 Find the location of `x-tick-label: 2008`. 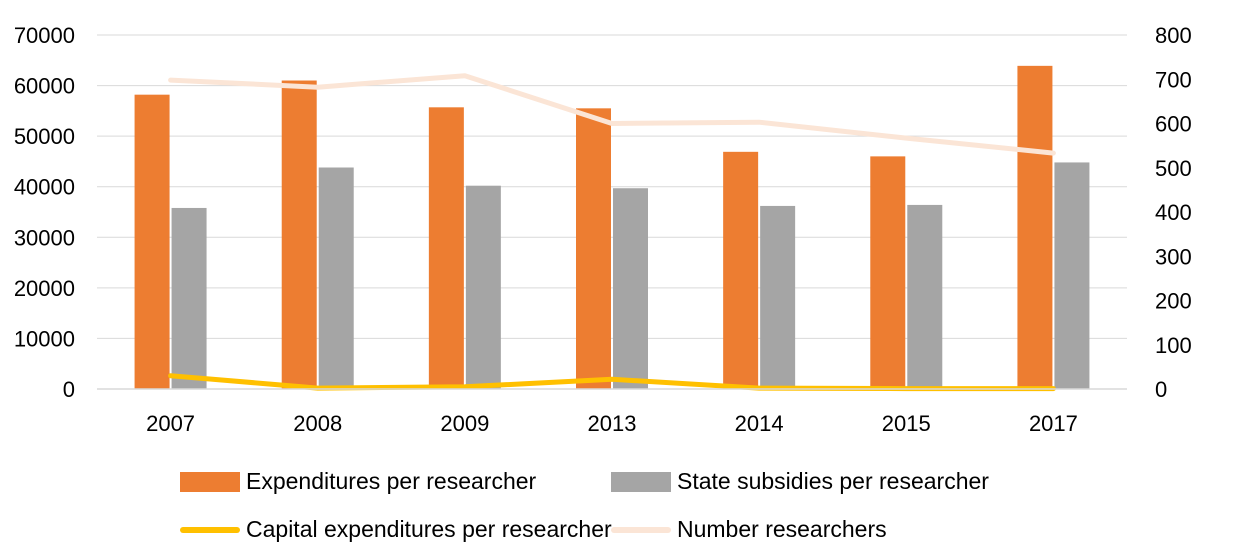

x-tick-label: 2008 is located at coordinates (317, 423).